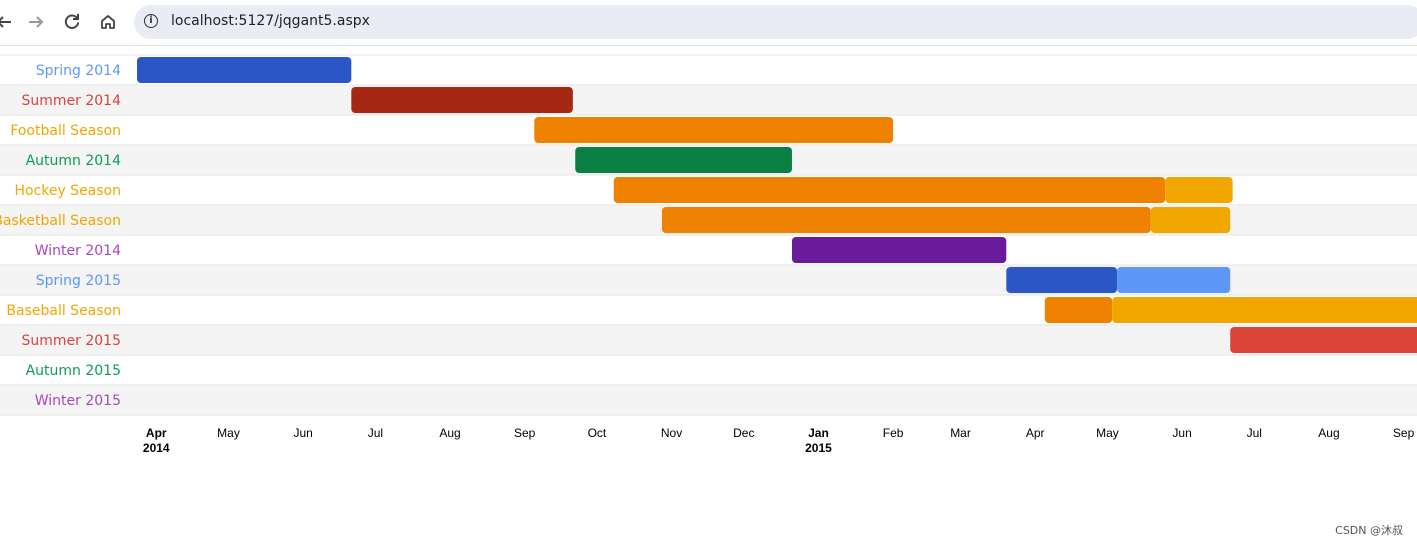 The image size is (1417, 546). Describe the element at coordinates (72, 101) in the screenshot. I see `task-label: Summer 2014` at that location.